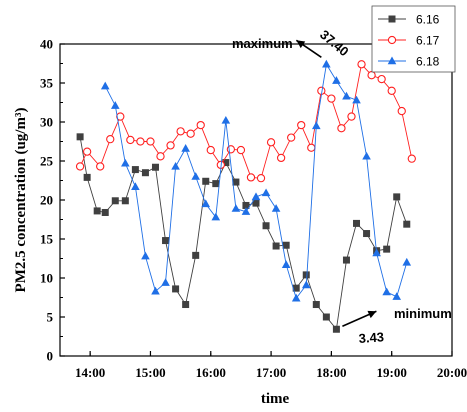  What do you see at coordinates (46, 200) in the screenshot?
I see `y-tick-label: 20` at bounding box center [46, 200].